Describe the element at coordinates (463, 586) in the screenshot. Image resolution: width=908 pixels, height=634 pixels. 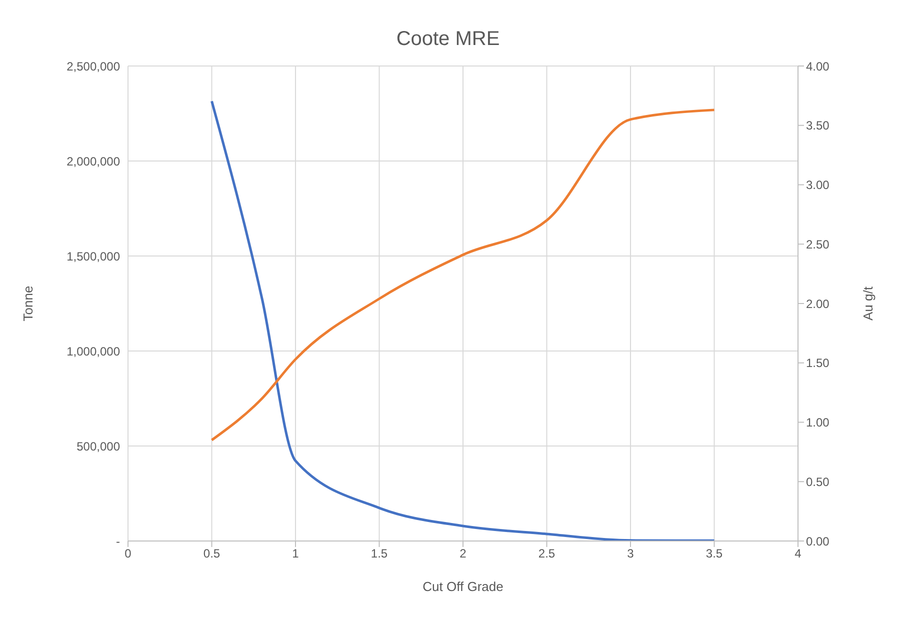
I see `x-axis-title: Cut Off Grade` at that location.